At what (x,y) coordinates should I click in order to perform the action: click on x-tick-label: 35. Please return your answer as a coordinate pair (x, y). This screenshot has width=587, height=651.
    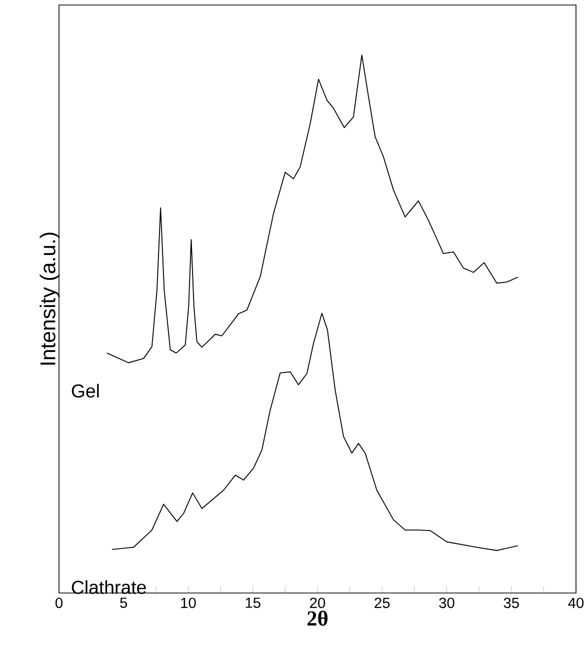
    Looking at the image, I should click on (511, 603).